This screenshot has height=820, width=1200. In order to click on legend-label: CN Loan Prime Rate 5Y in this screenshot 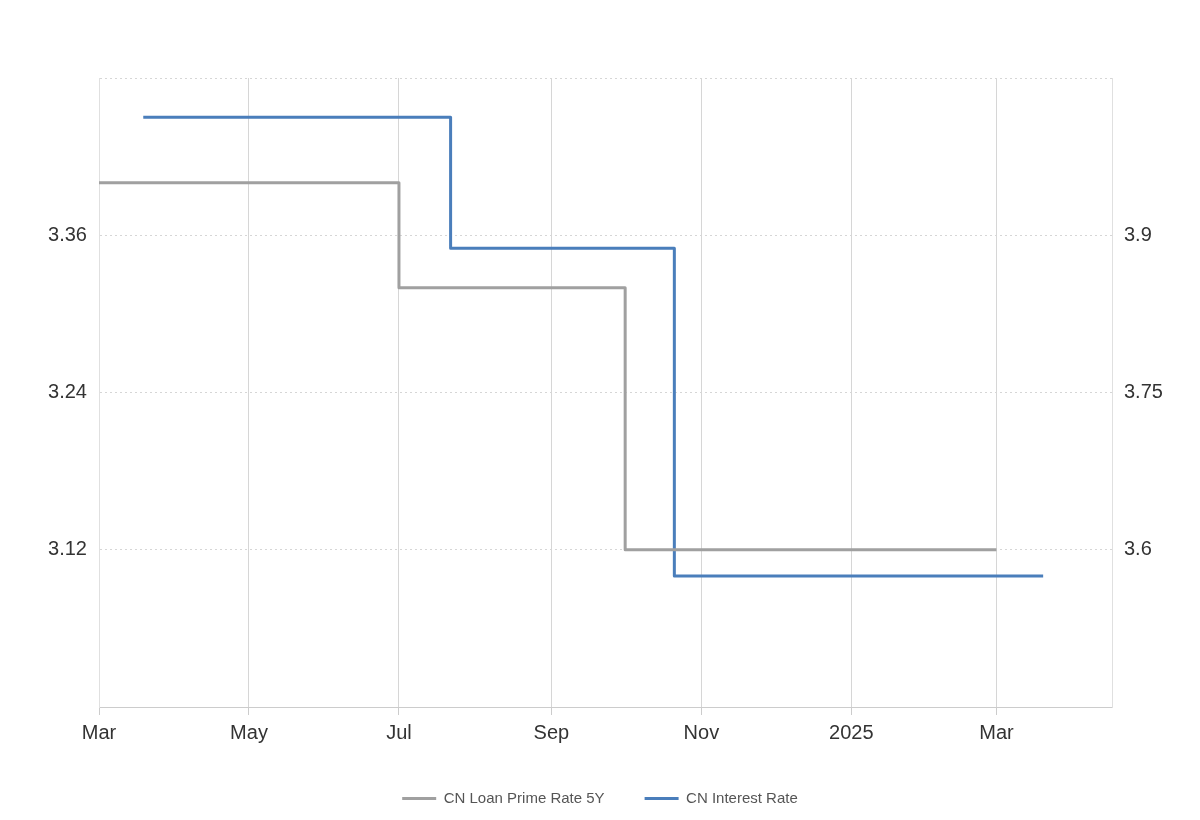, I will do `click(524, 797)`.